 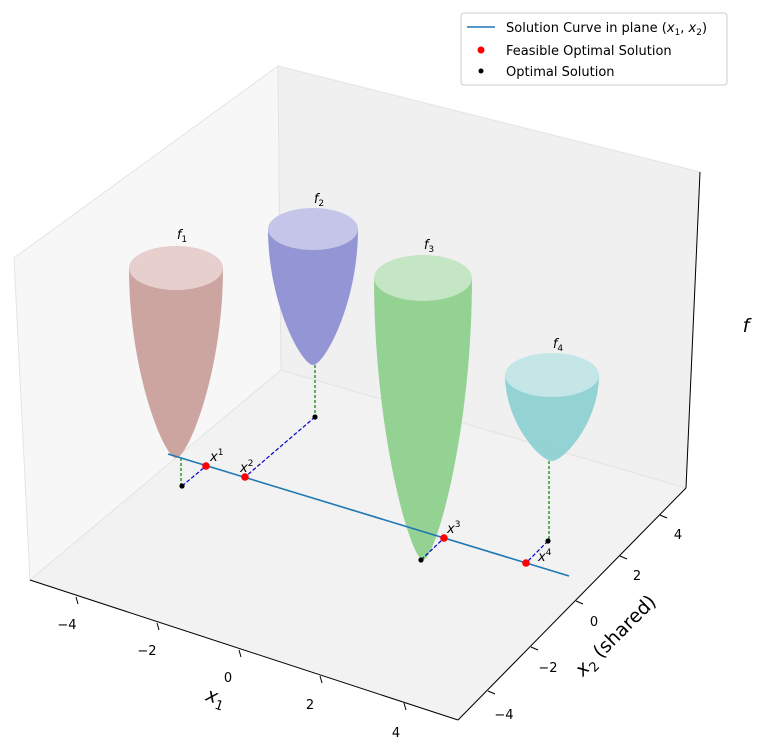 I want to click on x-tick-label: 4, so click(x=396, y=733).